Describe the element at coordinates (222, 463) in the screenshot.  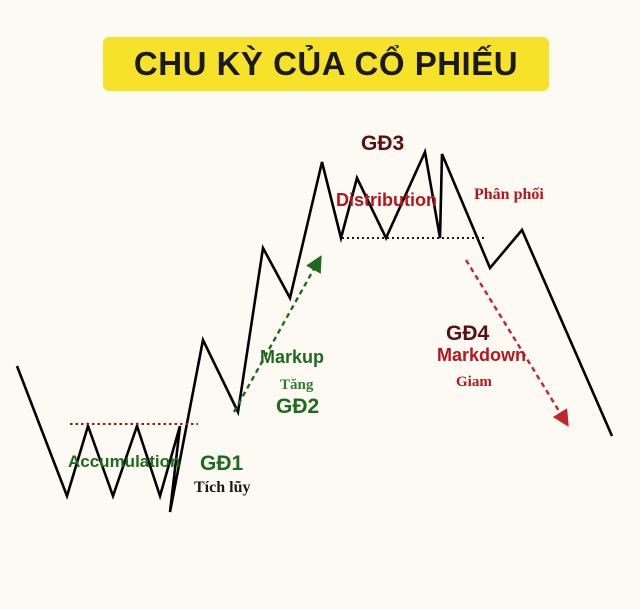
I see `gd1-label: GĐ1` at that location.